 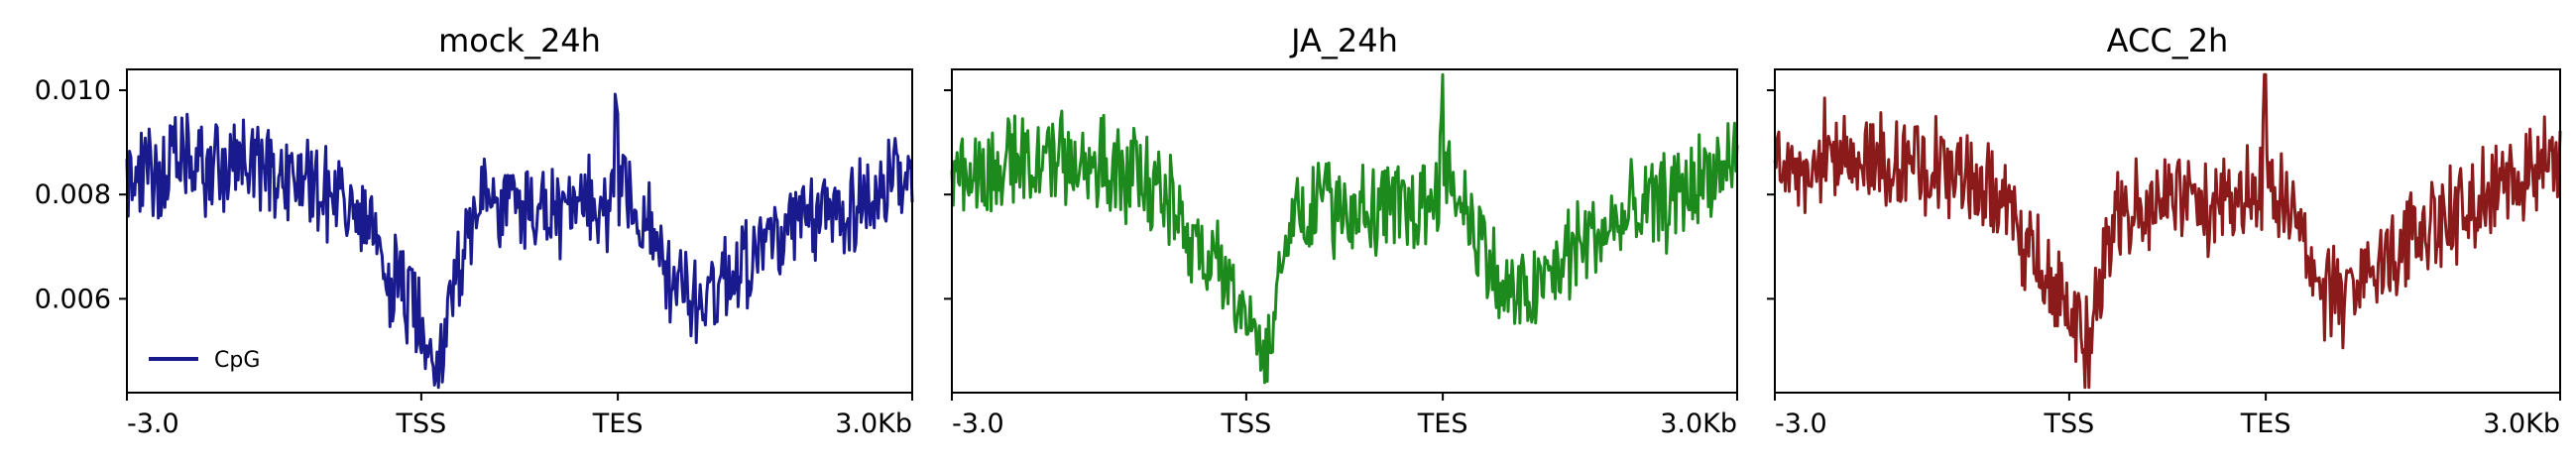 I want to click on y-tick-label: 0.008, so click(x=73, y=194).